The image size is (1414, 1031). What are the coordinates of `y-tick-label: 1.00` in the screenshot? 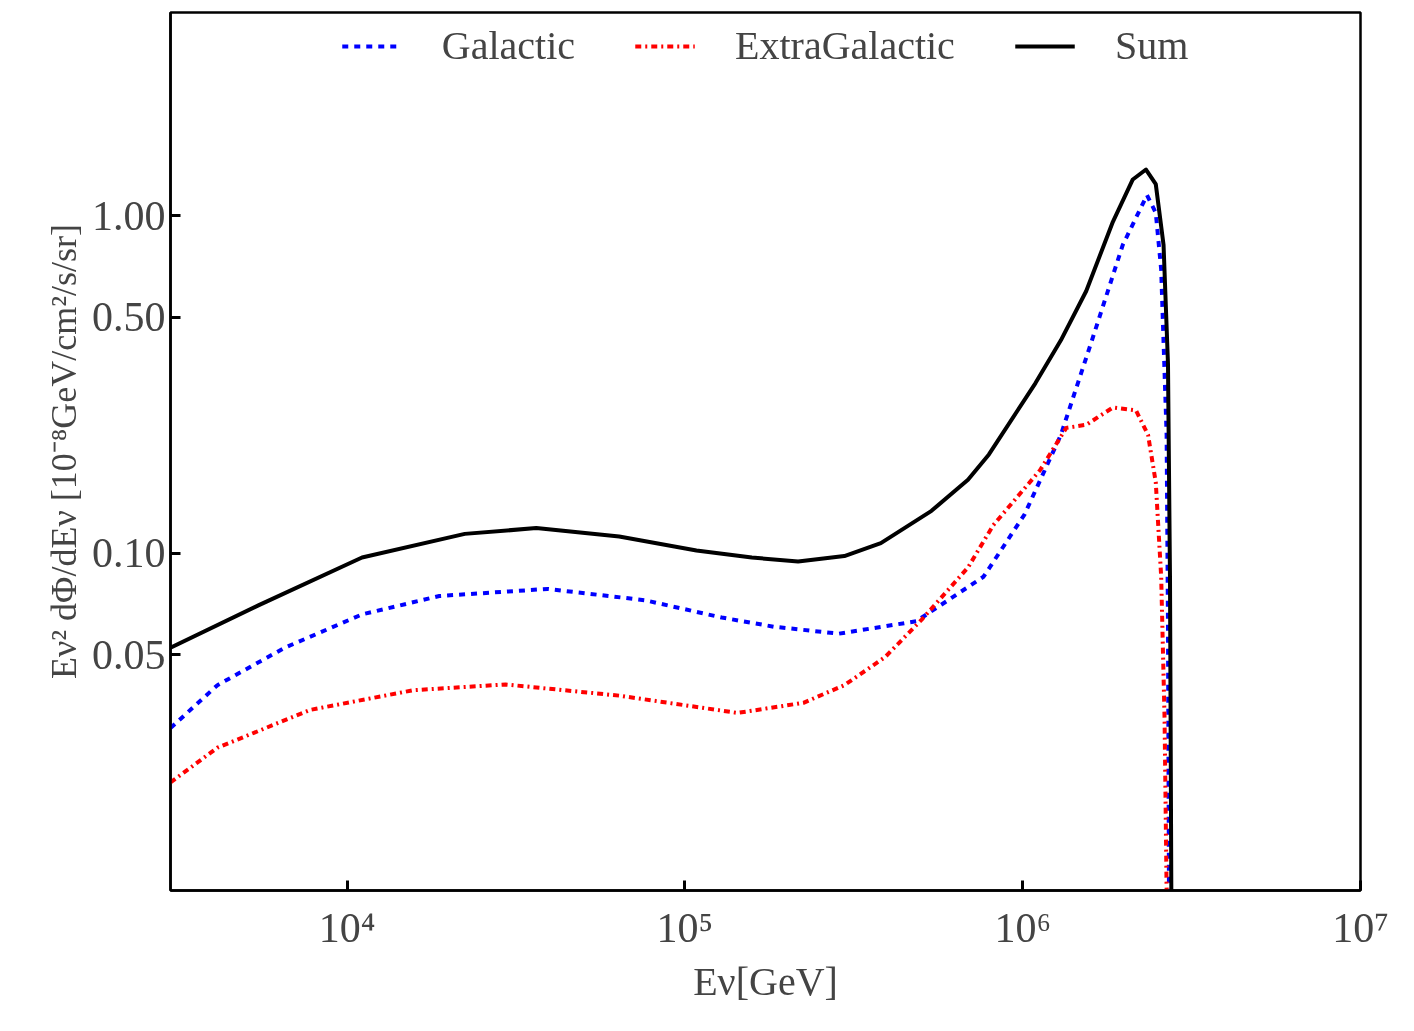 It's located at (129, 215).